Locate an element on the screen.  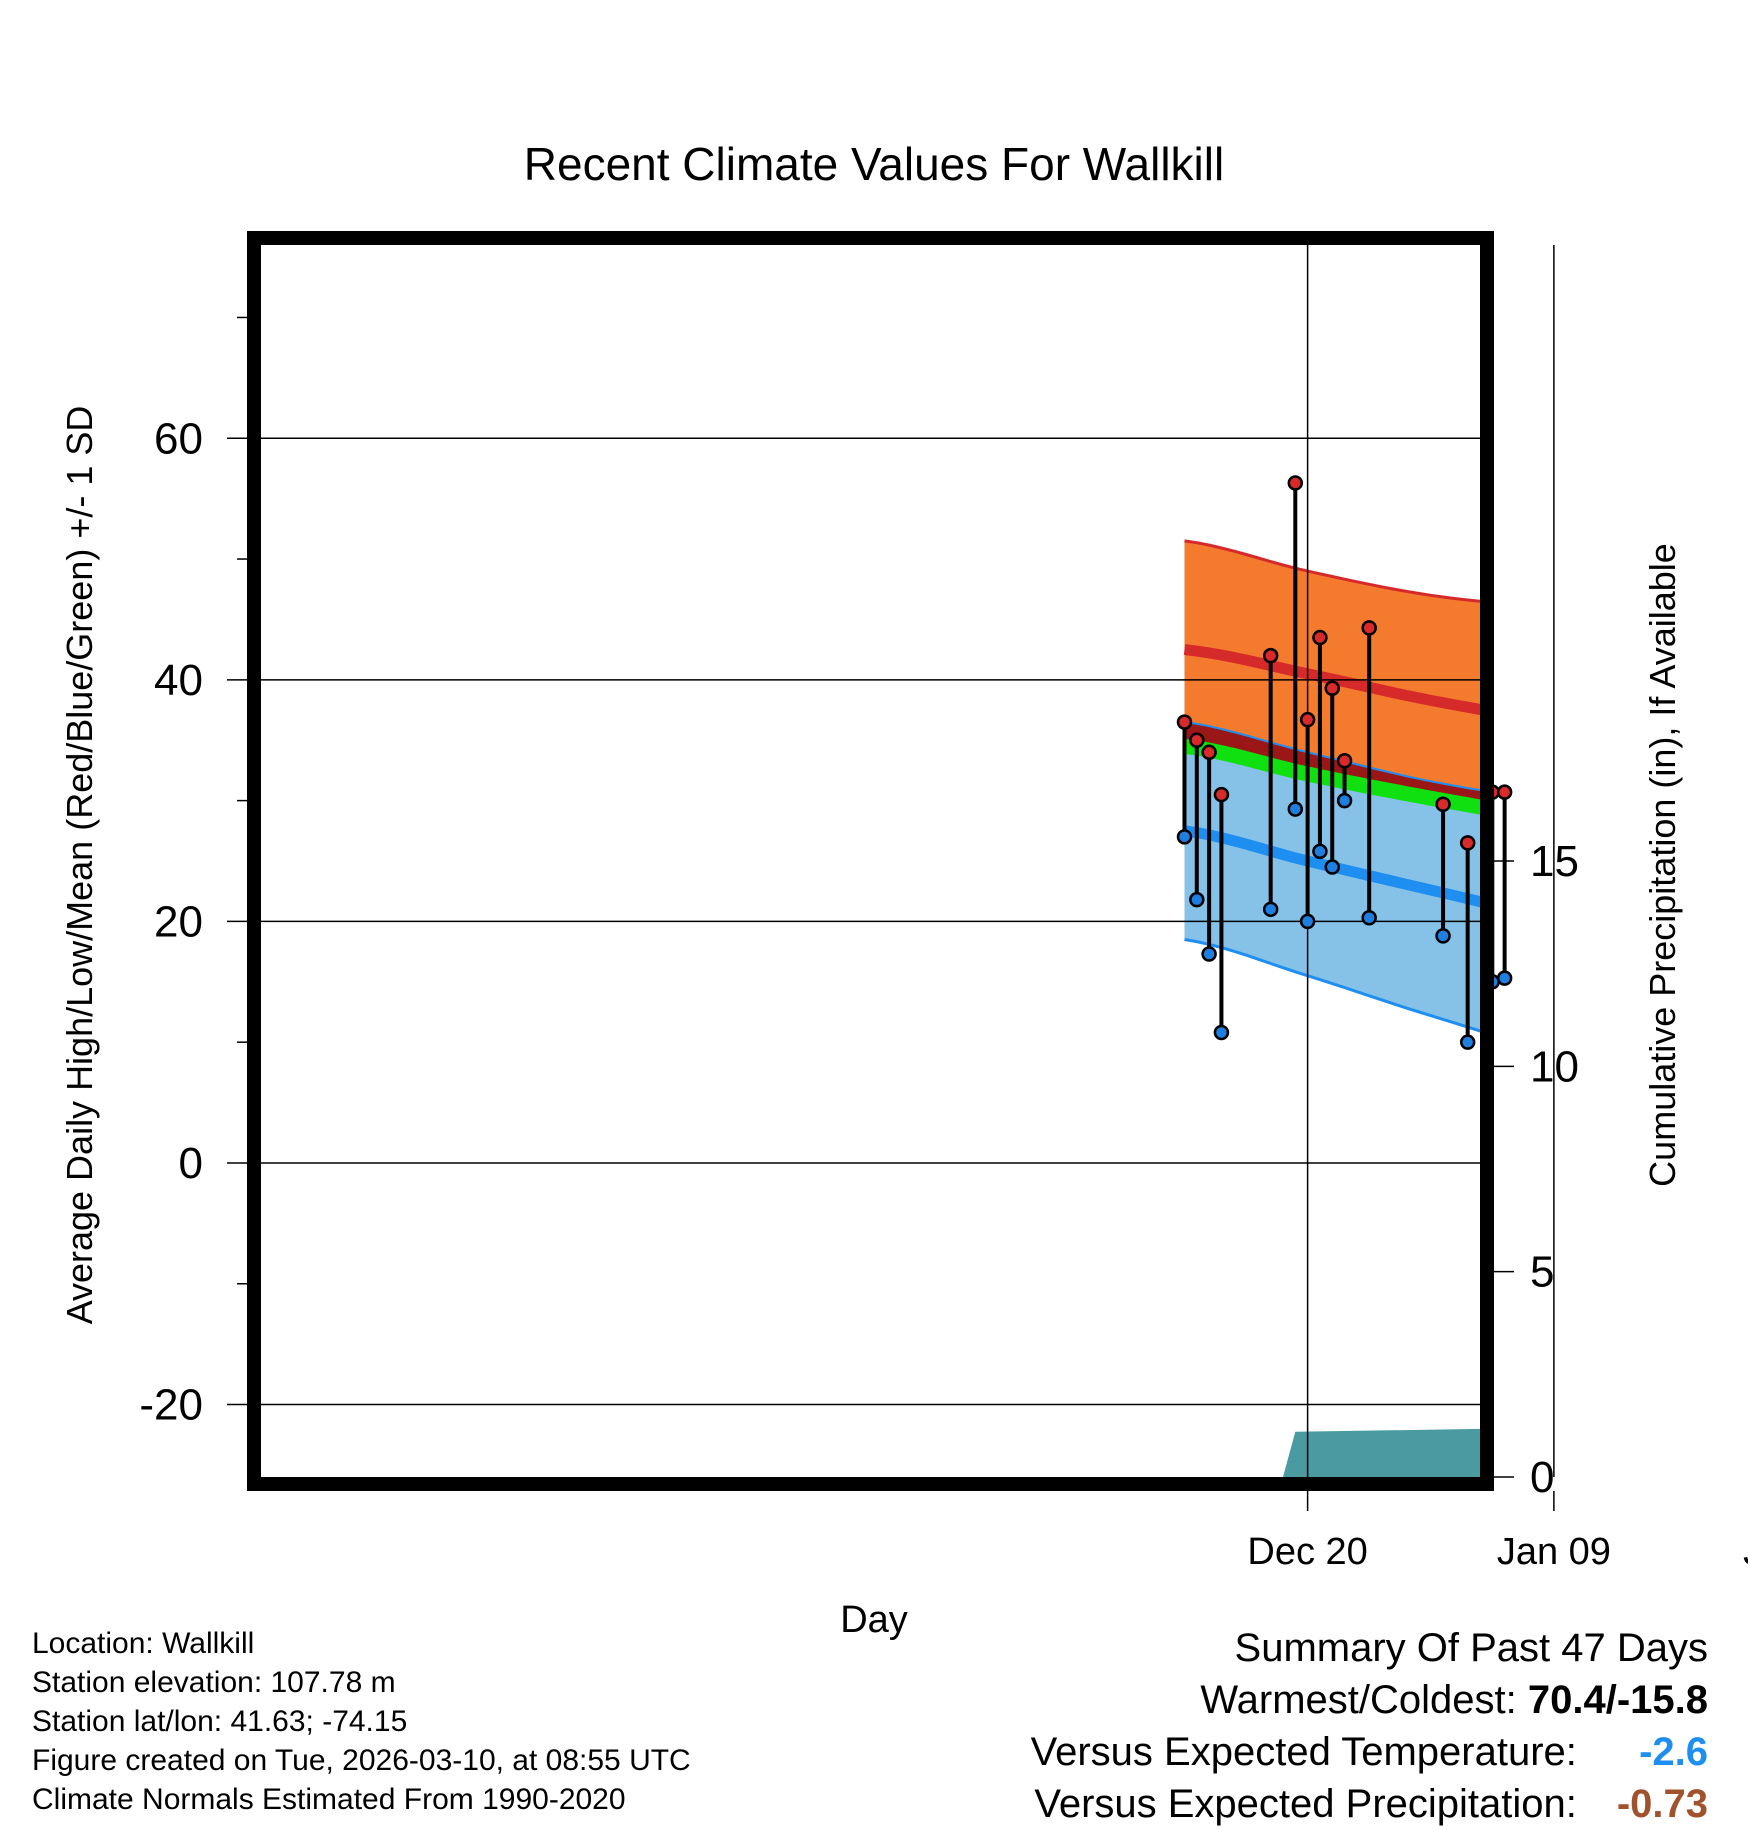
x-axis-label: Day is located at coordinates (874, 1620).